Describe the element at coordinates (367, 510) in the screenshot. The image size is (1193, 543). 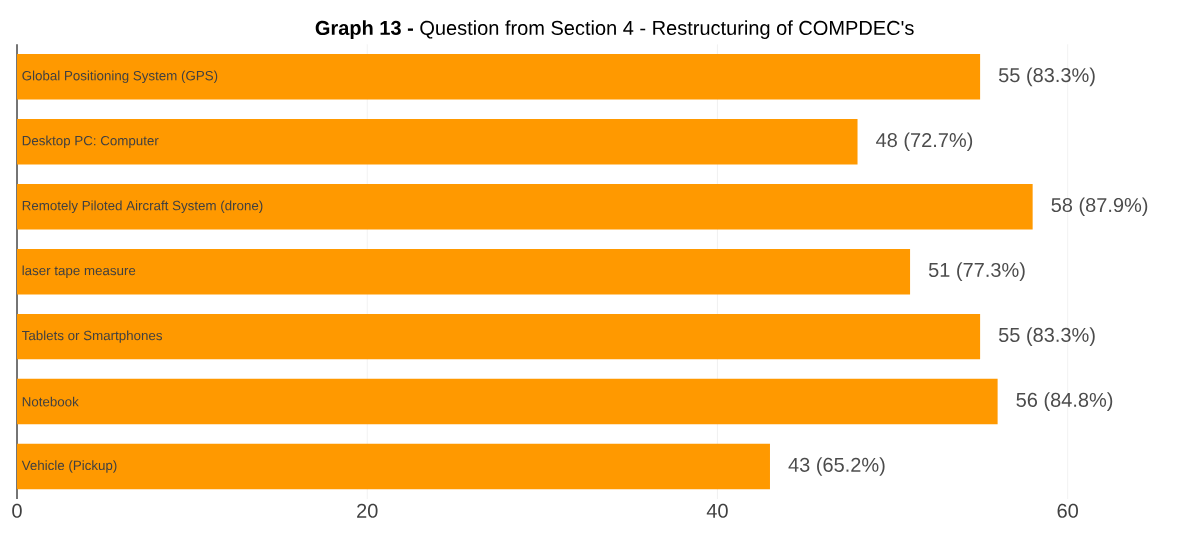
I see `x-tick-label: 20` at that location.